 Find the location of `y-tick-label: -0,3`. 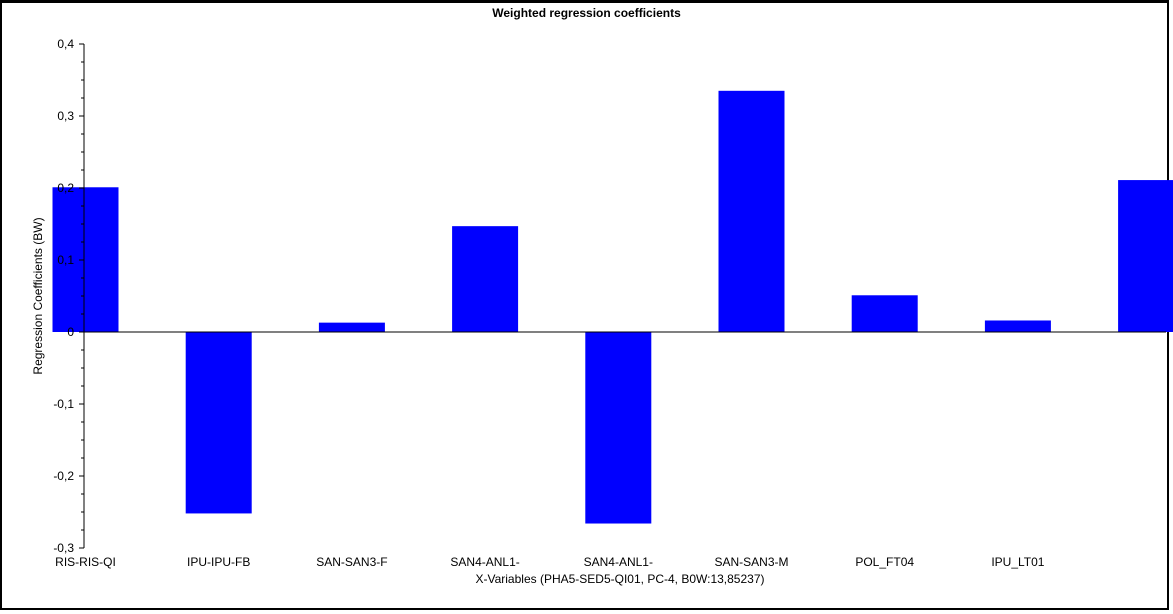

y-tick-label: -0,3 is located at coordinates (63, 548).